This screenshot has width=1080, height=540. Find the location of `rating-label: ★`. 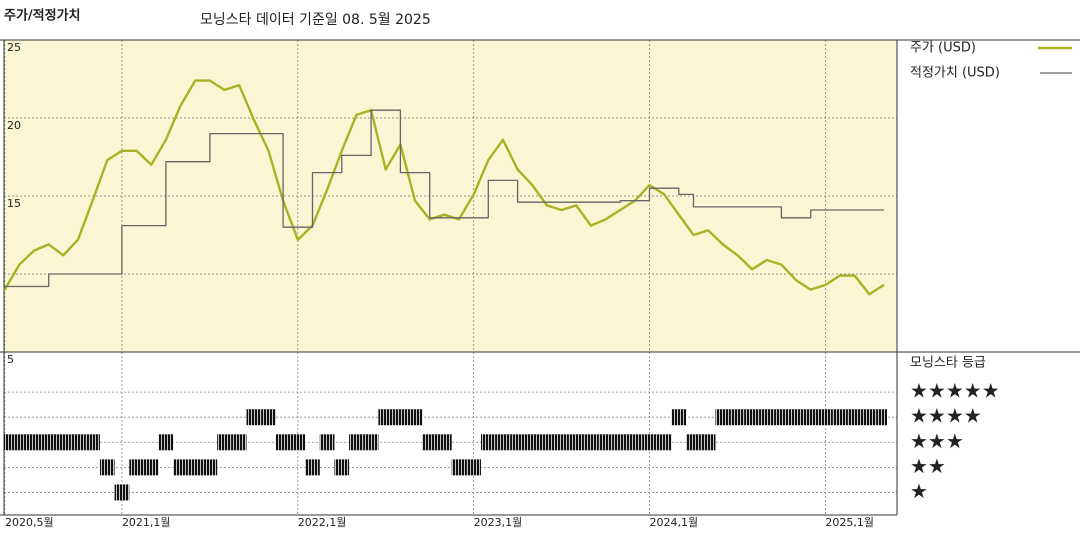

rating-label: ★ is located at coordinates (919, 491).